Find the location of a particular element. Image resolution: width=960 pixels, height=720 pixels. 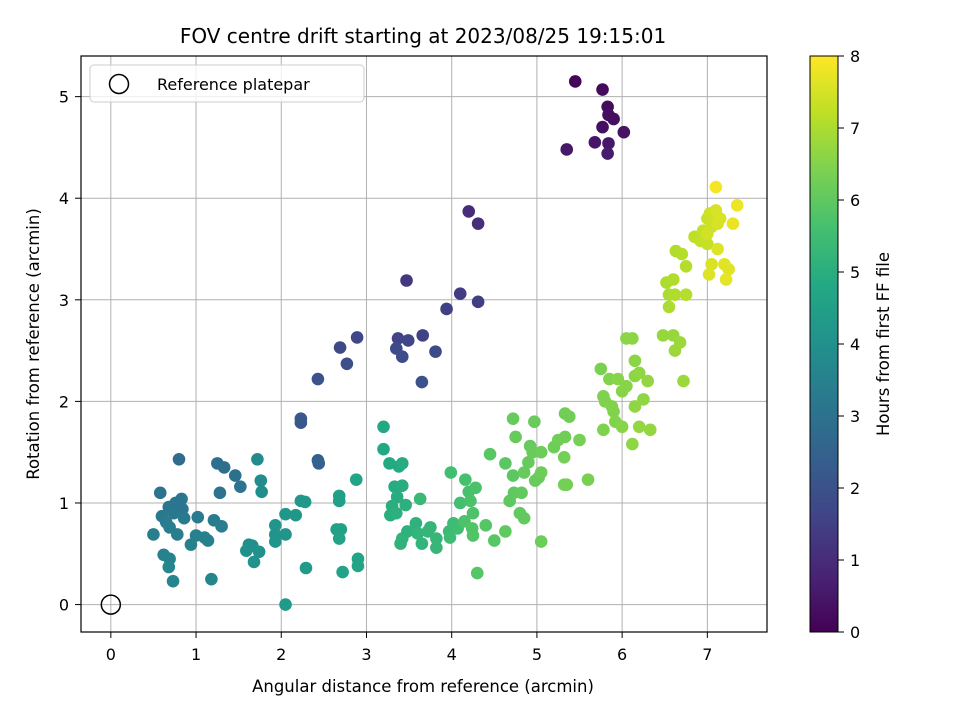

x-axis-title: Angular distance from reference (arcmin) is located at coordinates (423, 686).